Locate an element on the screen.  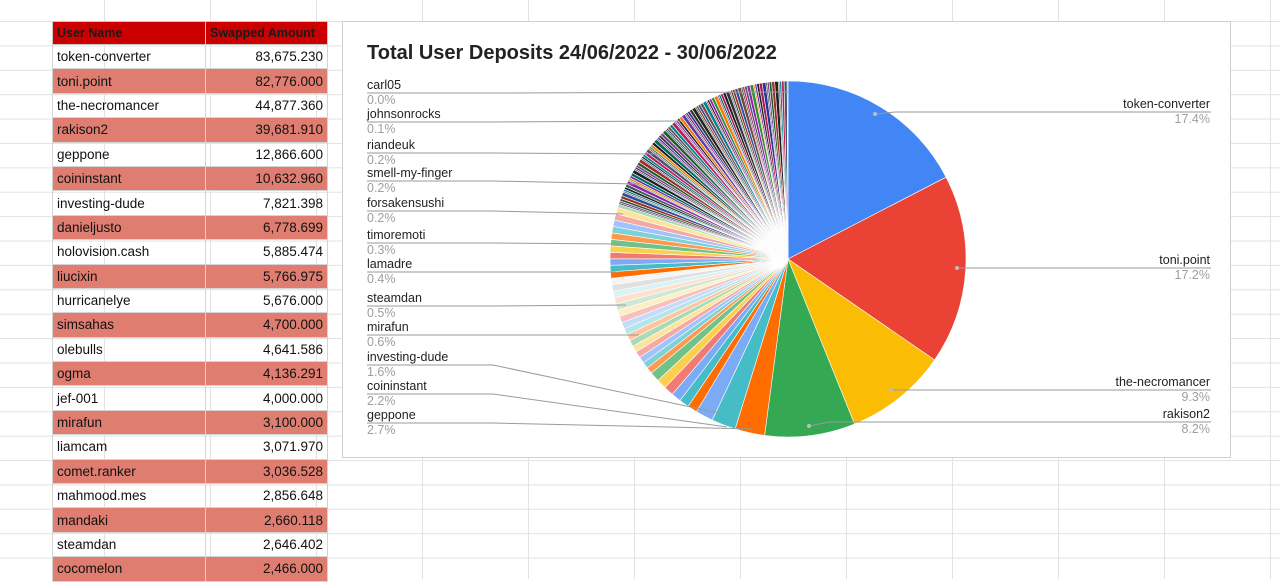
slice-label: mirafun is located at coordinates (388, 327).